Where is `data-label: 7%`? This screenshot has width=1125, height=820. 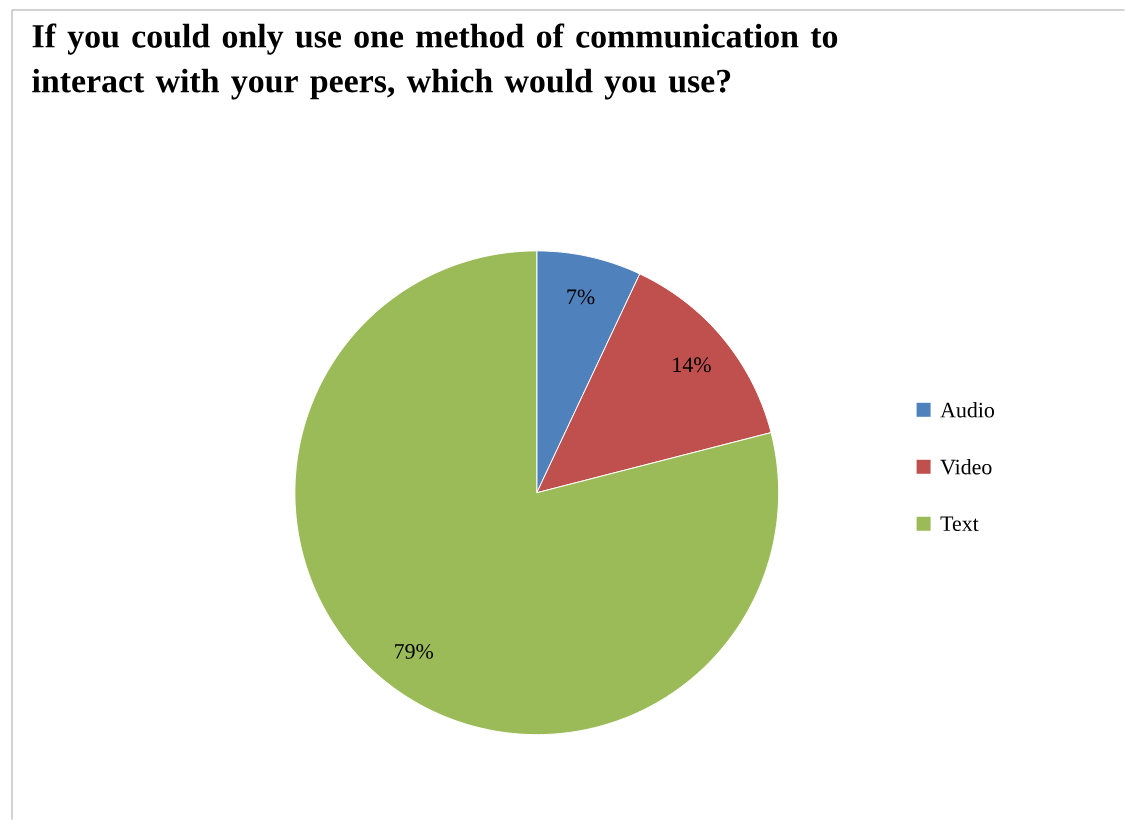 data-label: 7% is located at coordinates (581, 297).